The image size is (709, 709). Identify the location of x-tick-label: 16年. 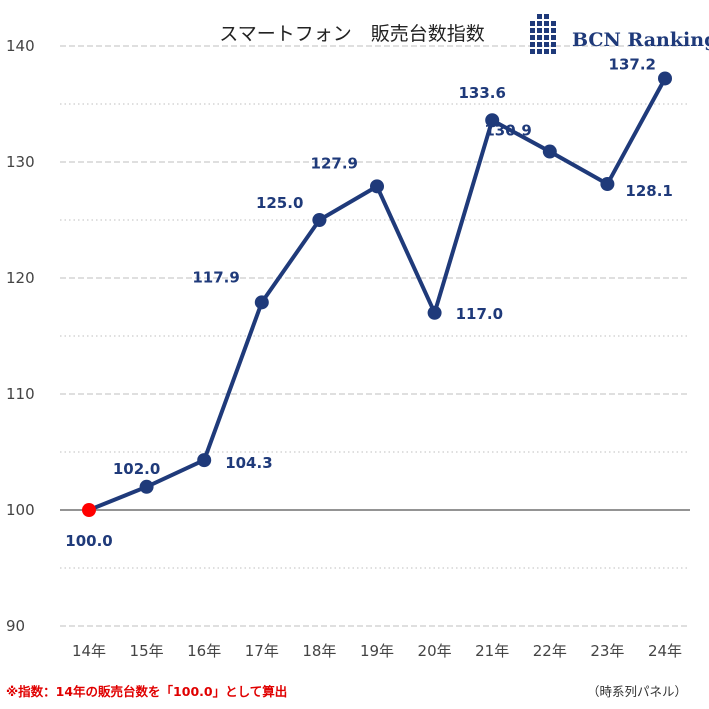
(204, 651).